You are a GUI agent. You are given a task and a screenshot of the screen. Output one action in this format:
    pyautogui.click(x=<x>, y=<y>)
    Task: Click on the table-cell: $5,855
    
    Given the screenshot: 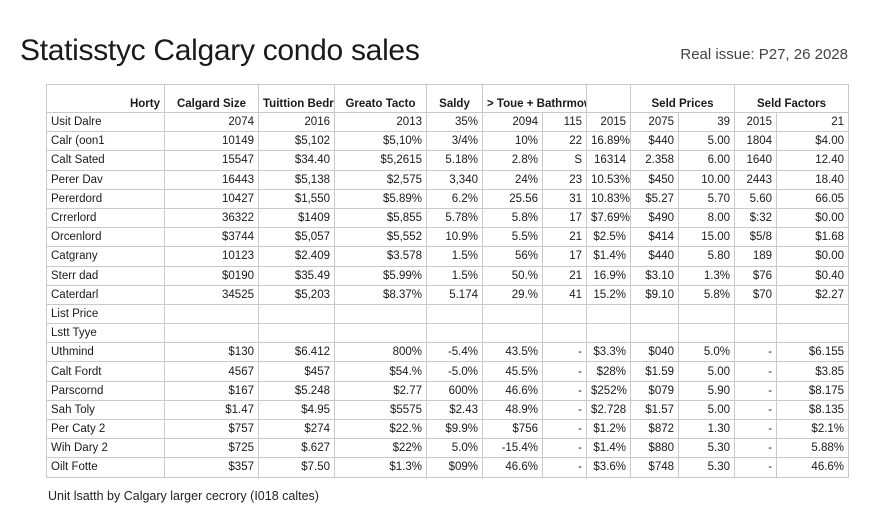 What is the action you would take?
    pyautogui.click(x=380, y=218)
    